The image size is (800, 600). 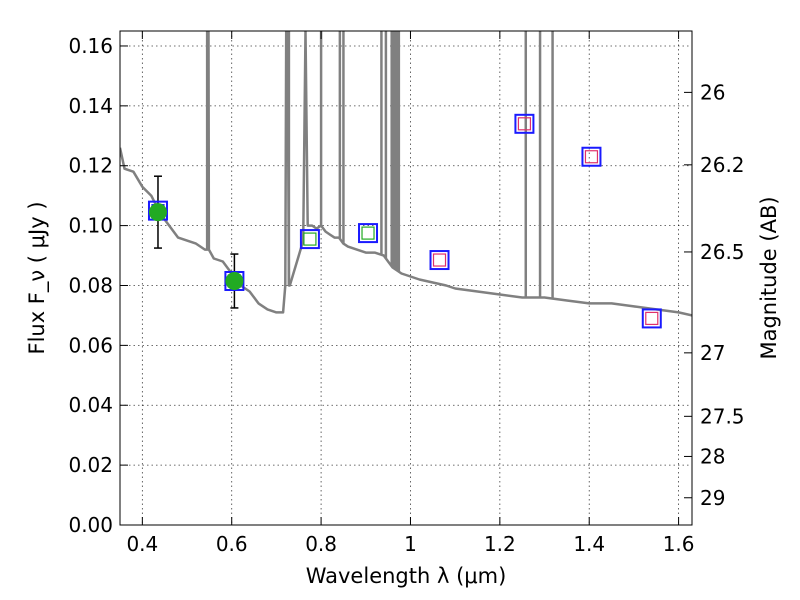 What do you see at coordinates (589, 544) in the screenshot?
I see `x-tick-label: 1.4` at bounding box center [589, 544].